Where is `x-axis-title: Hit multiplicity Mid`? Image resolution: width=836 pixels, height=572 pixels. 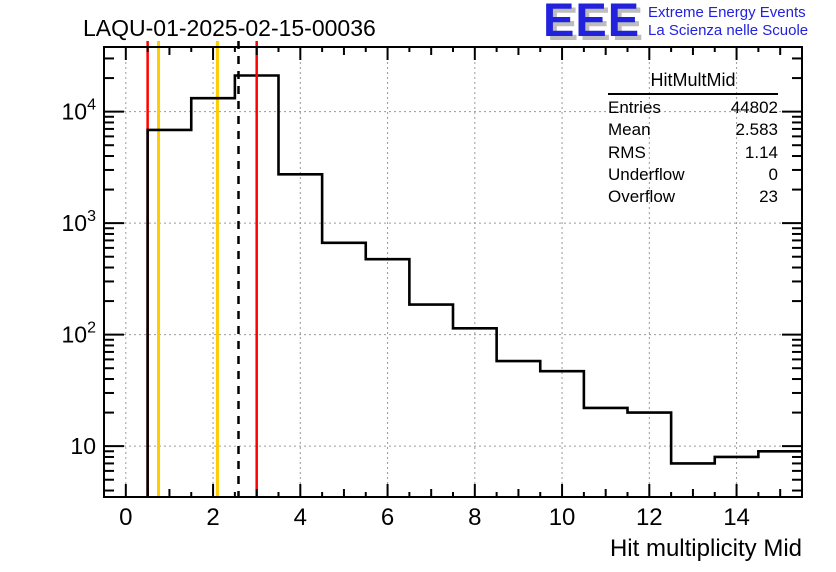
x-axis-title: Hit multiplicity Mid is located at coordinates (706, 548).